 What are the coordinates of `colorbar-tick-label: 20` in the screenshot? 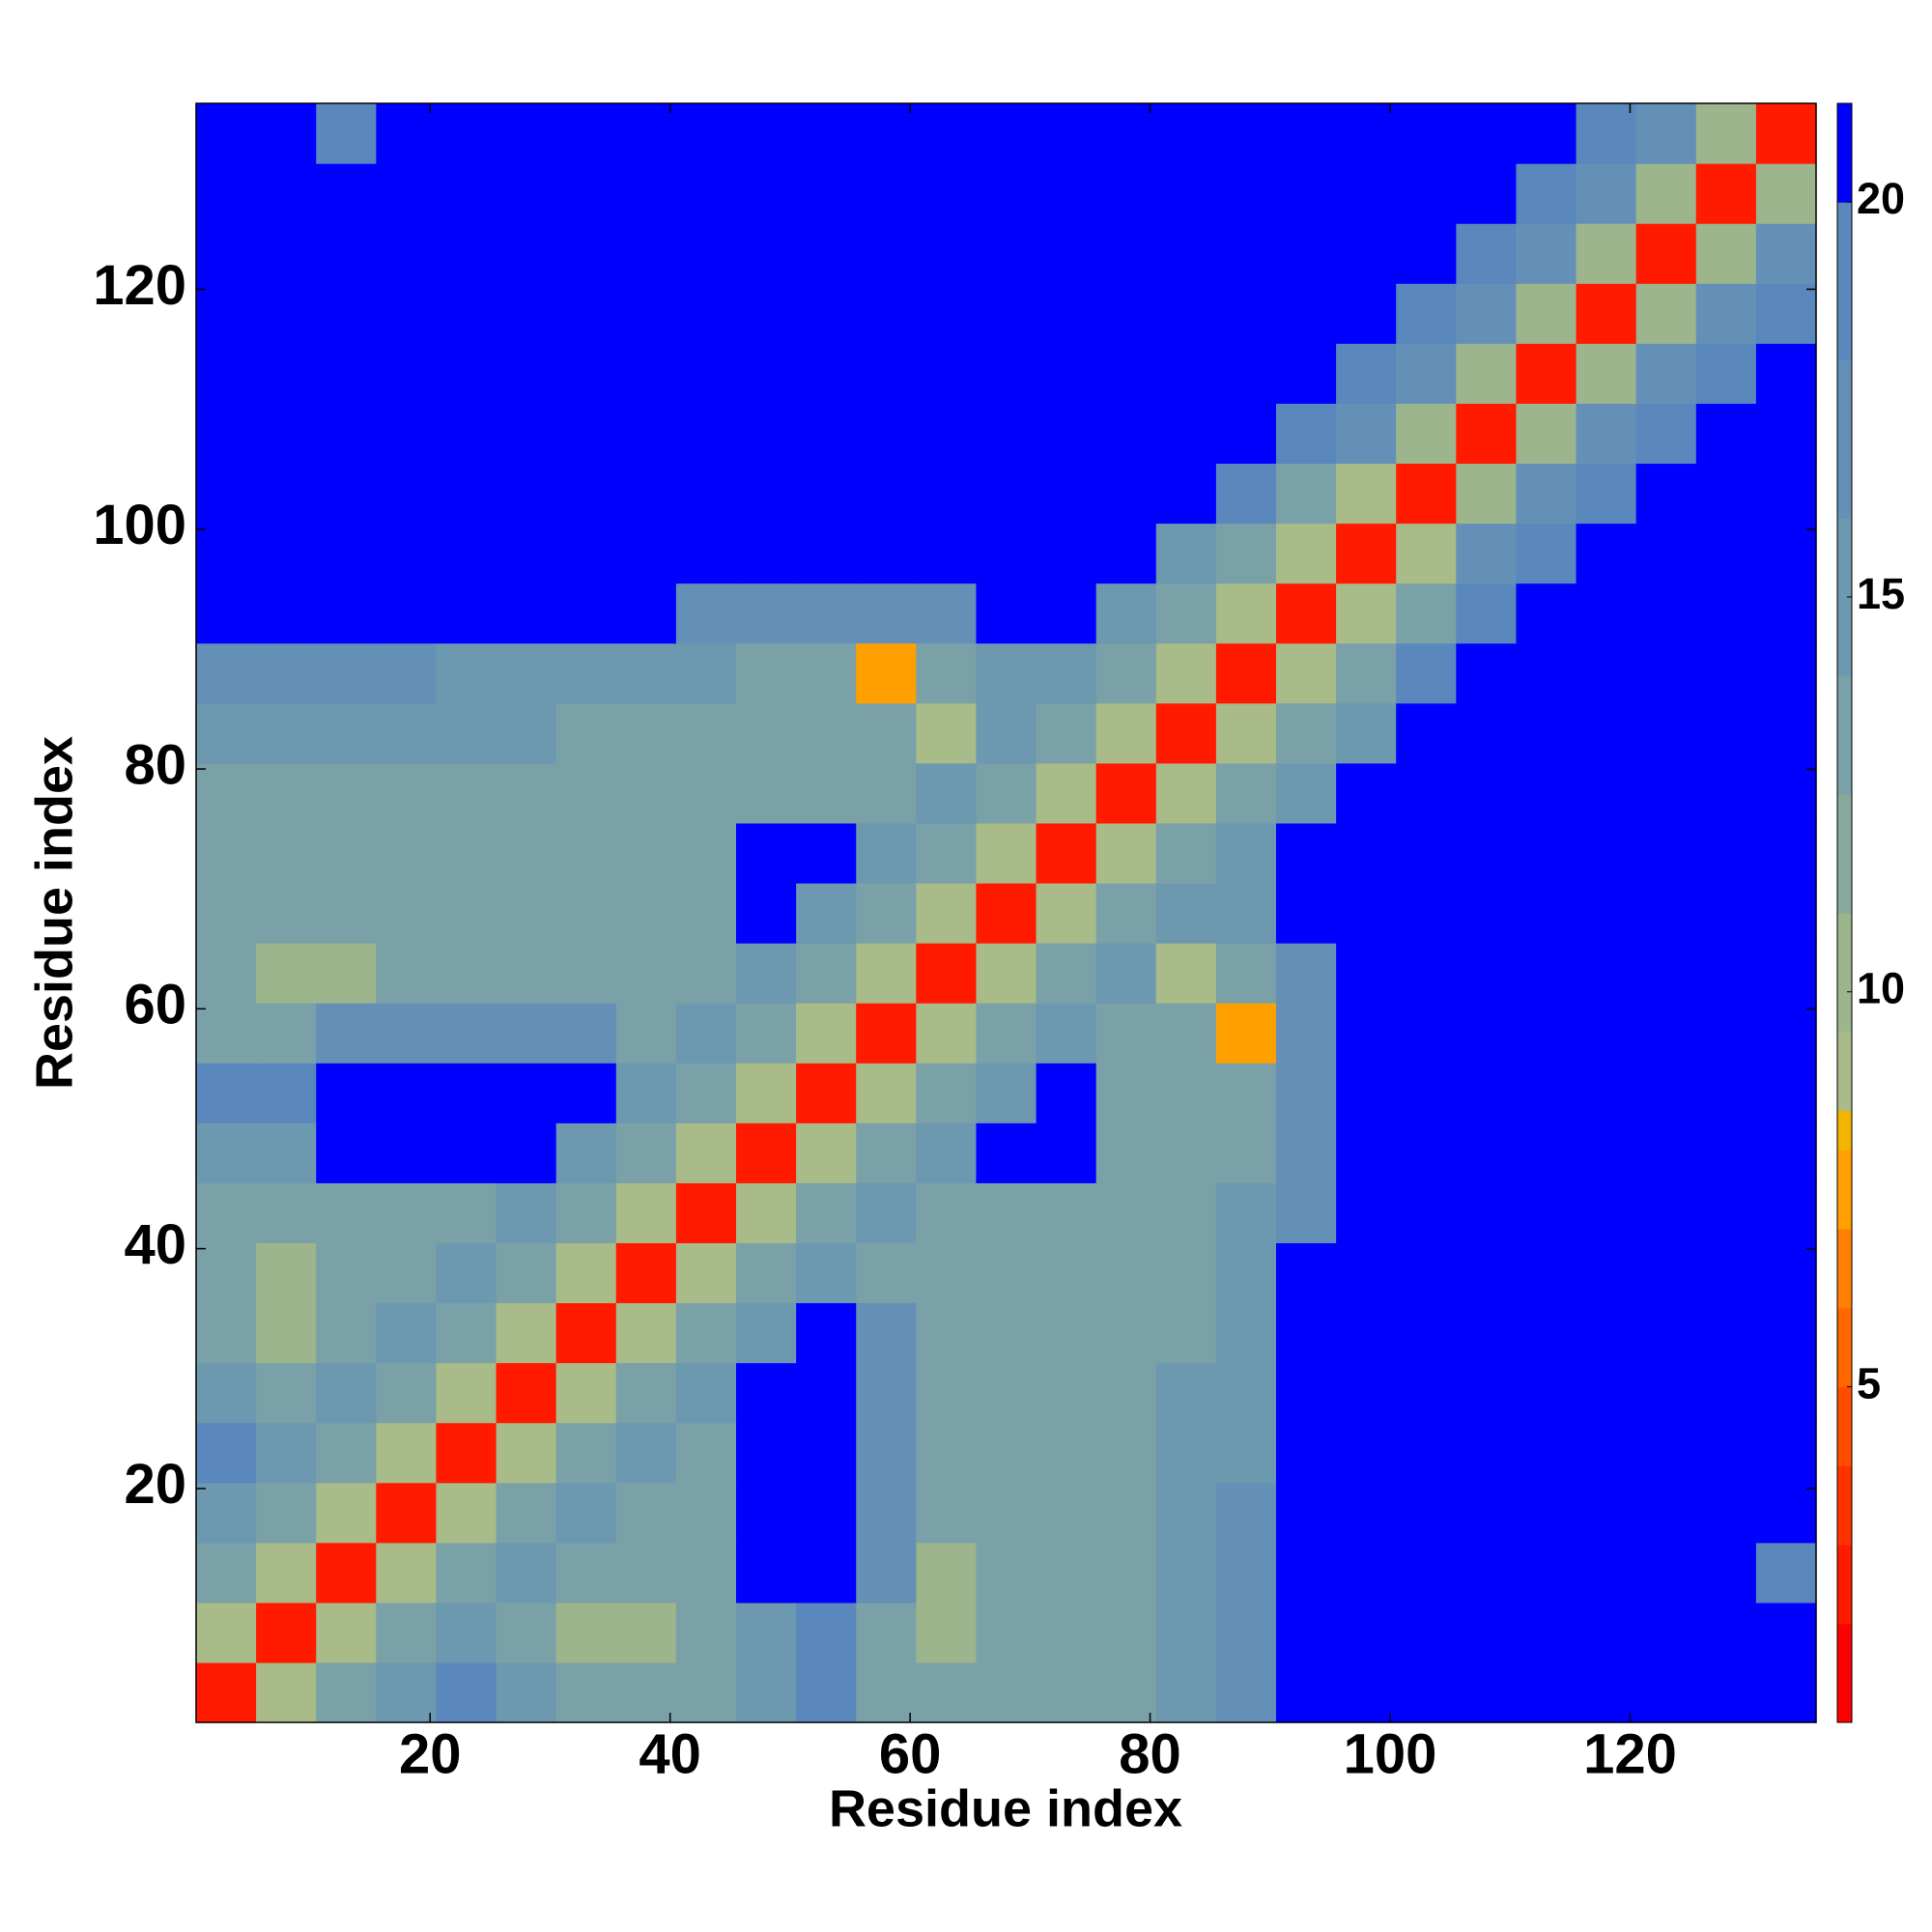 It's located at (1881, 198).